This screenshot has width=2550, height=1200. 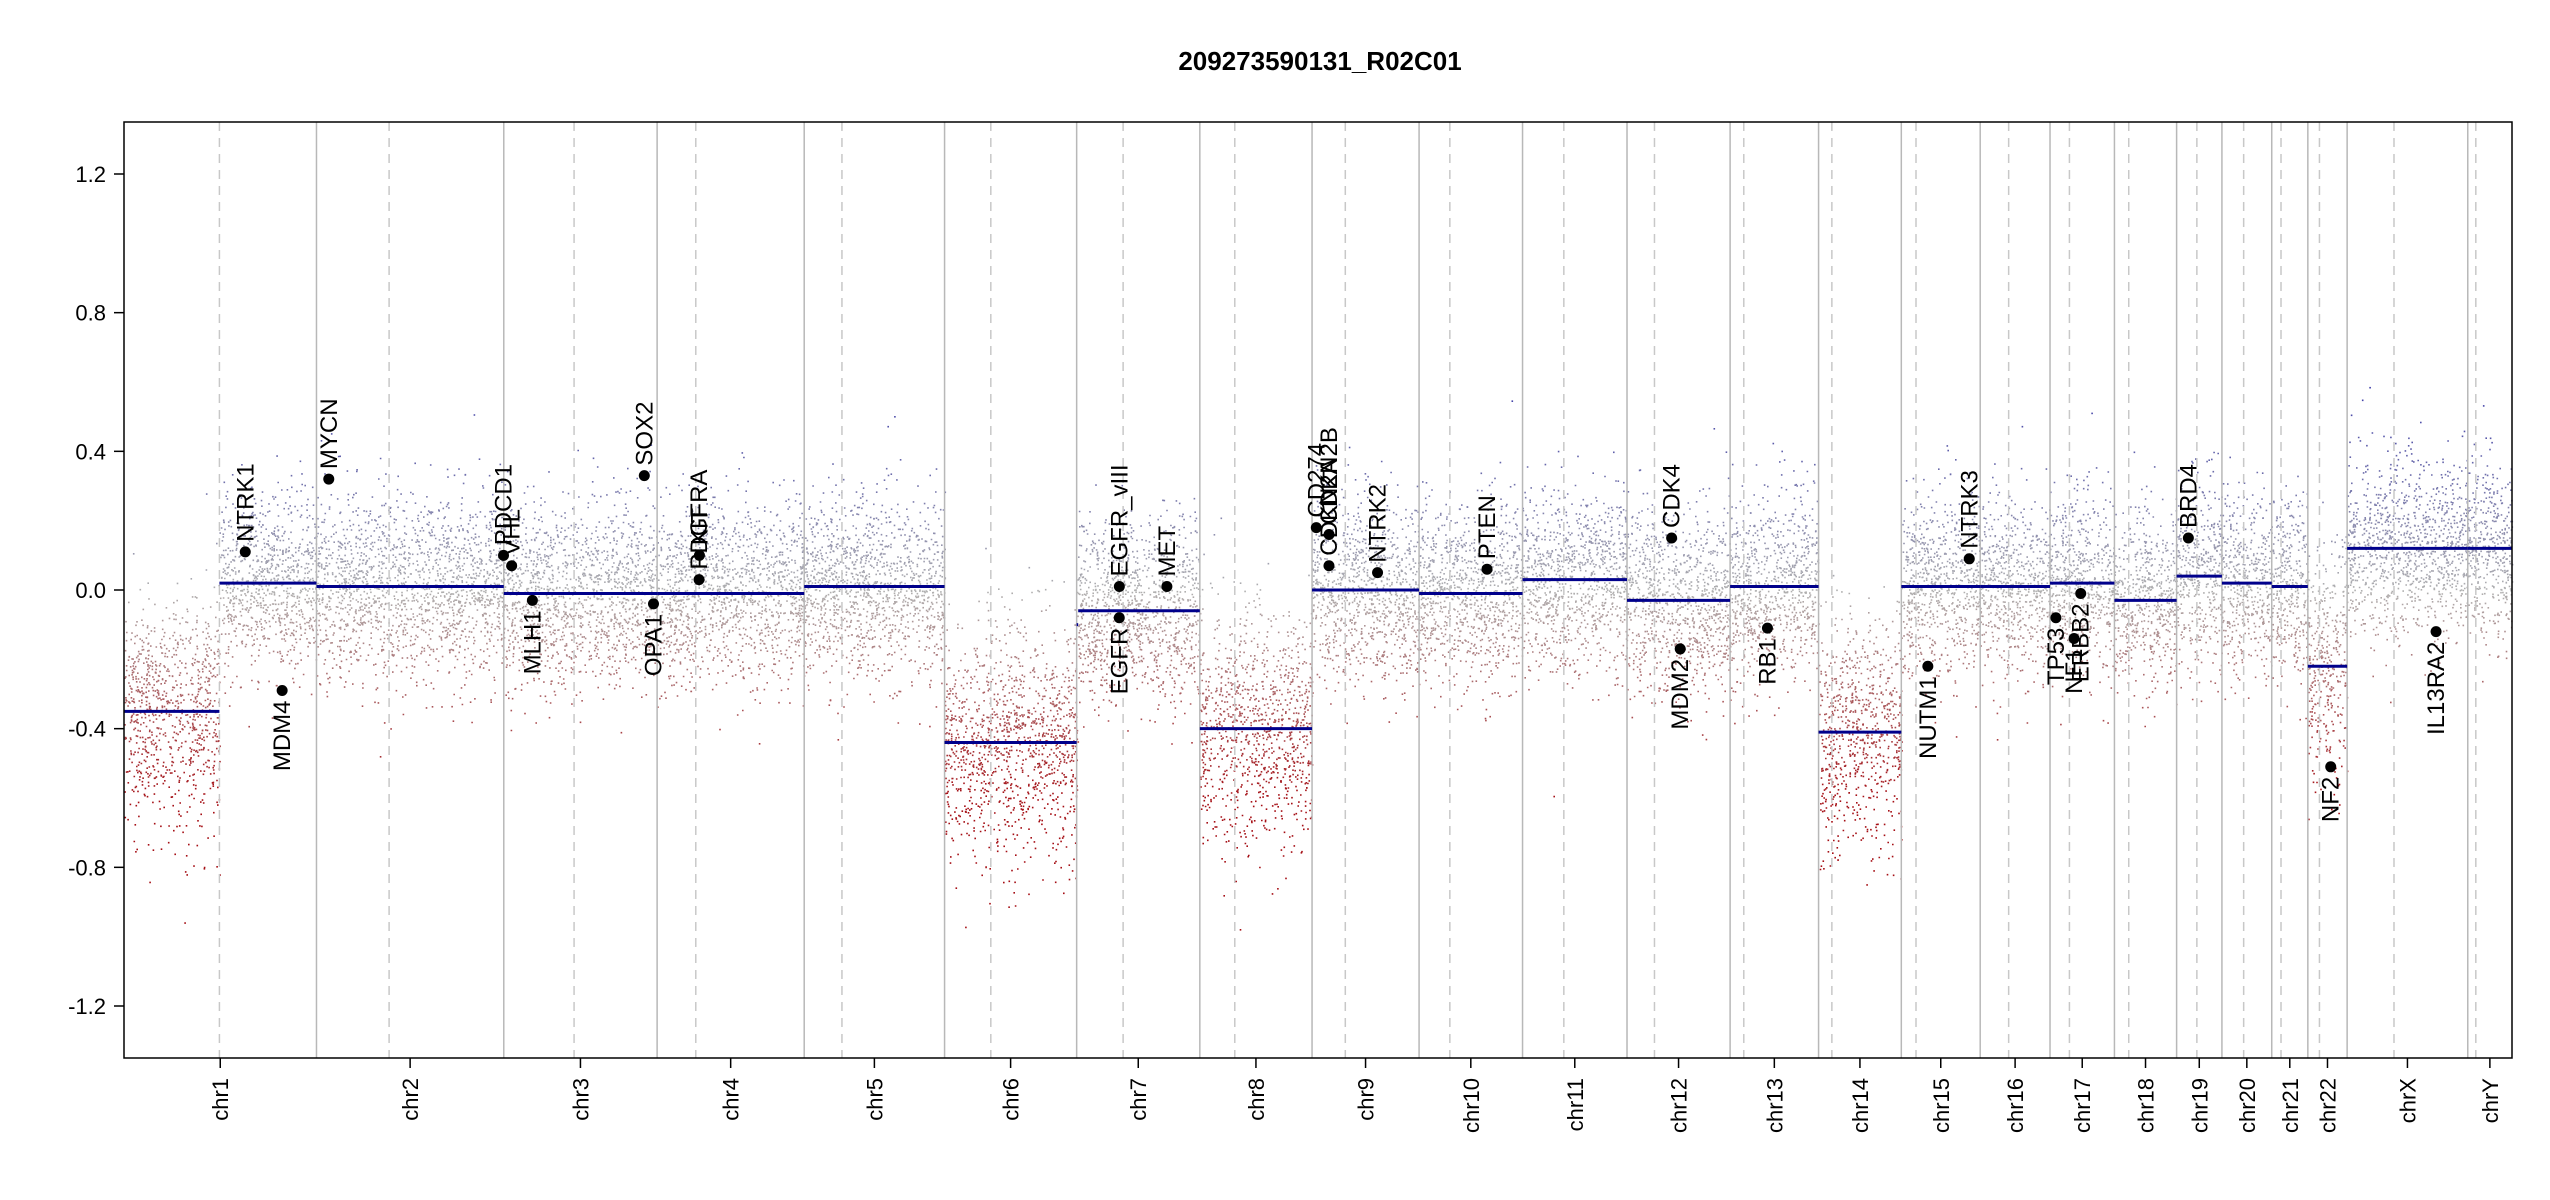 I want to click on gene-label: KIT, so click(x=699, y=527).